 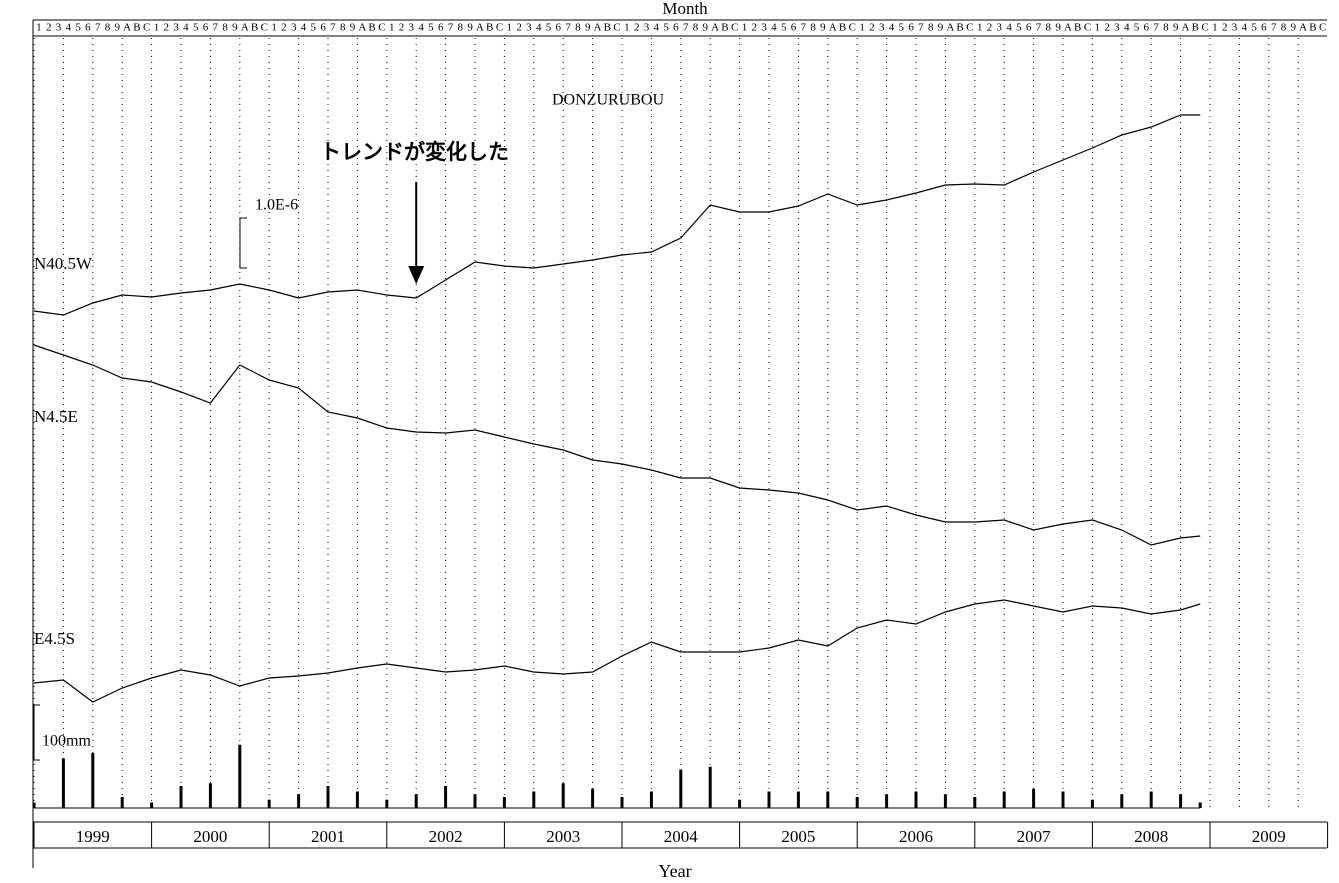 What do you see at coordinates (54, 638) in the screenshot?
I see `series-label: E4.5S` at bounding box center [54, 638].